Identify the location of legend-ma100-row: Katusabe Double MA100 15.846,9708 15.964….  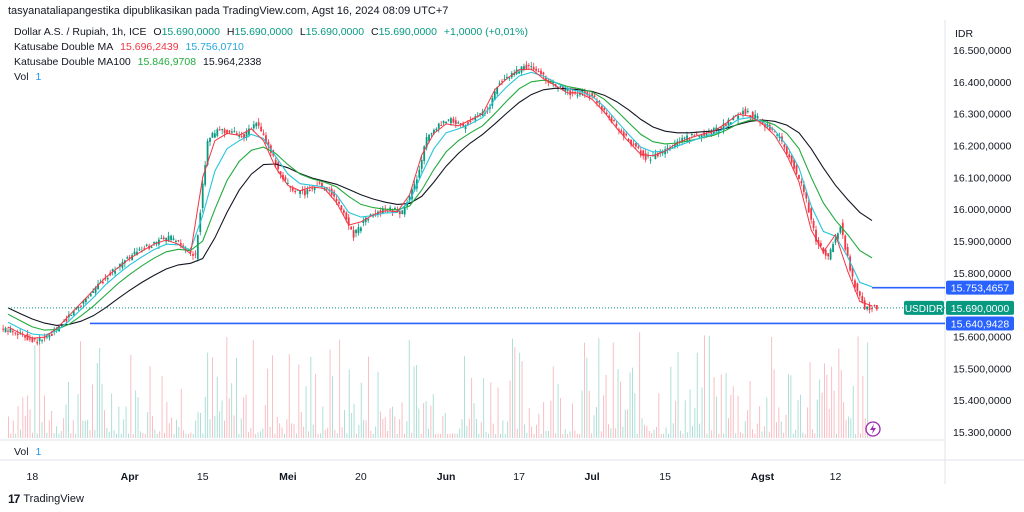
(273, 62).